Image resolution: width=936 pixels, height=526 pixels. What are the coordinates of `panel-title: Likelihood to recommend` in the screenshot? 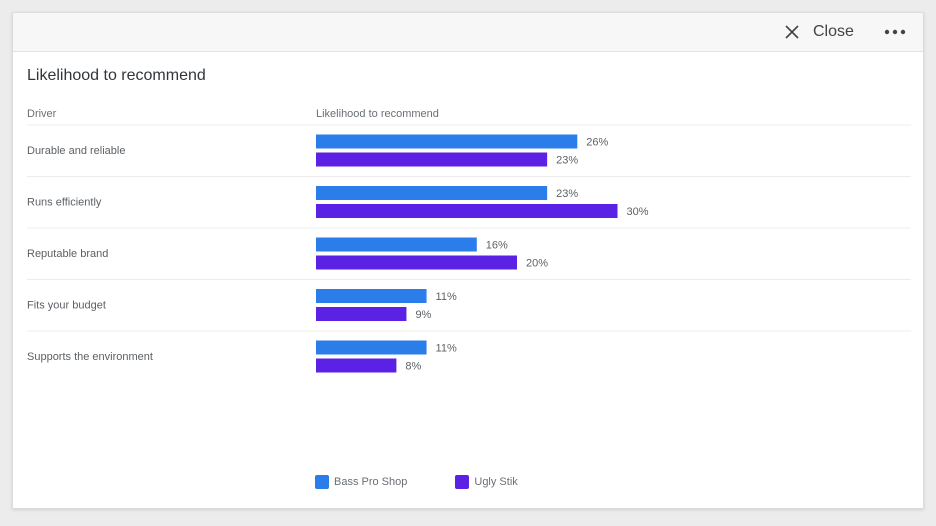 It's located at (116, 75).